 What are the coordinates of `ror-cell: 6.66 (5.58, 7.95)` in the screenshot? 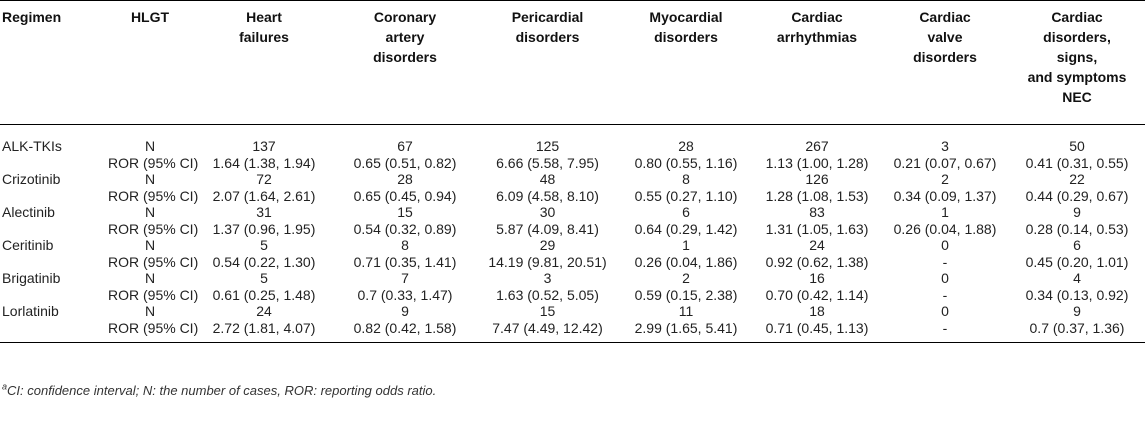 It's located at (547, 162).